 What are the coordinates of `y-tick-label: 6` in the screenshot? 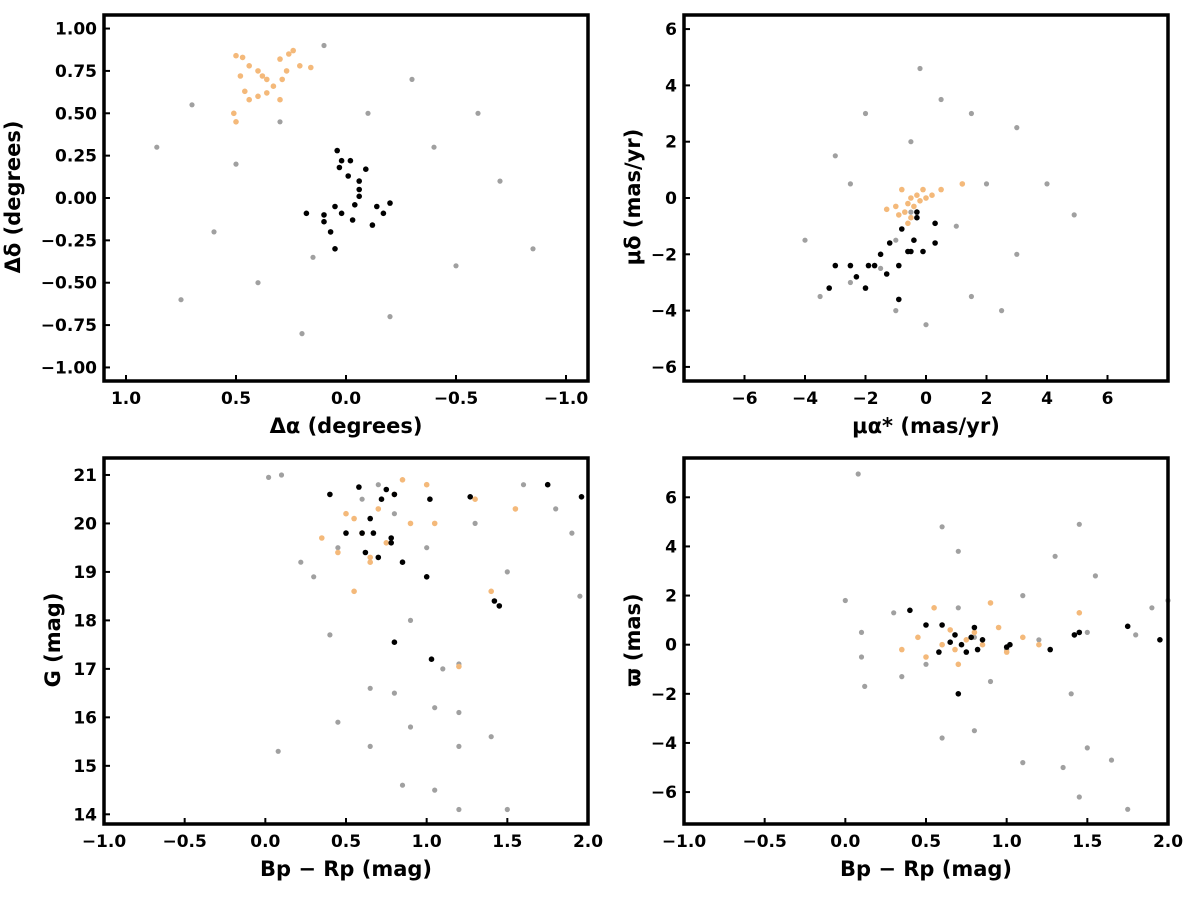 It's located at (671, 498).